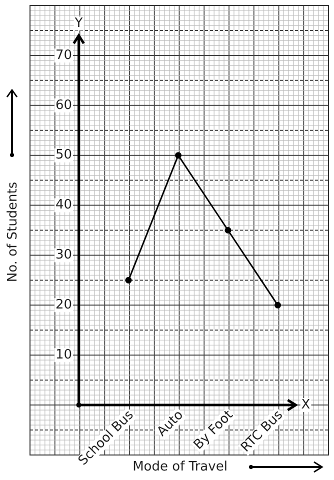  I want to click on x-tick-label: RTC Bus, so click(262, 432).